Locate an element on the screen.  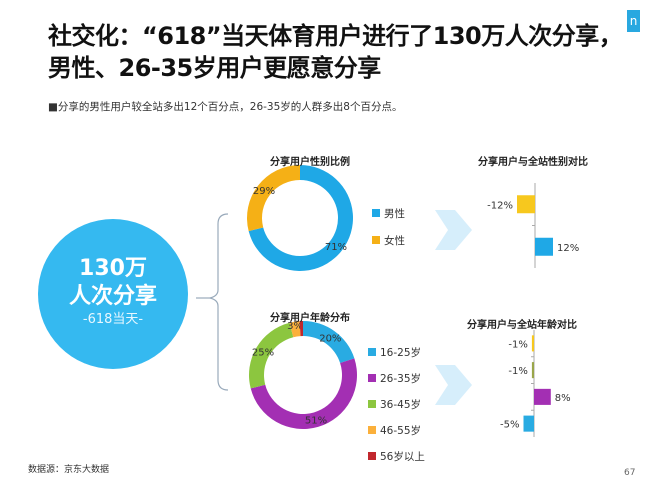
legend-label: 26-35岁 is located at coordinates (401, 378).